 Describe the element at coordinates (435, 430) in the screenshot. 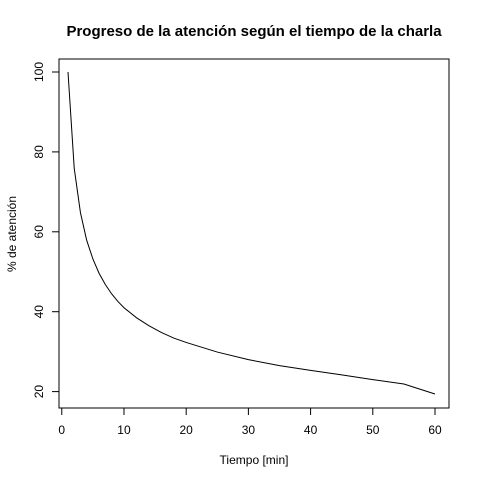

I see `x-tick-label: 60` at that location.